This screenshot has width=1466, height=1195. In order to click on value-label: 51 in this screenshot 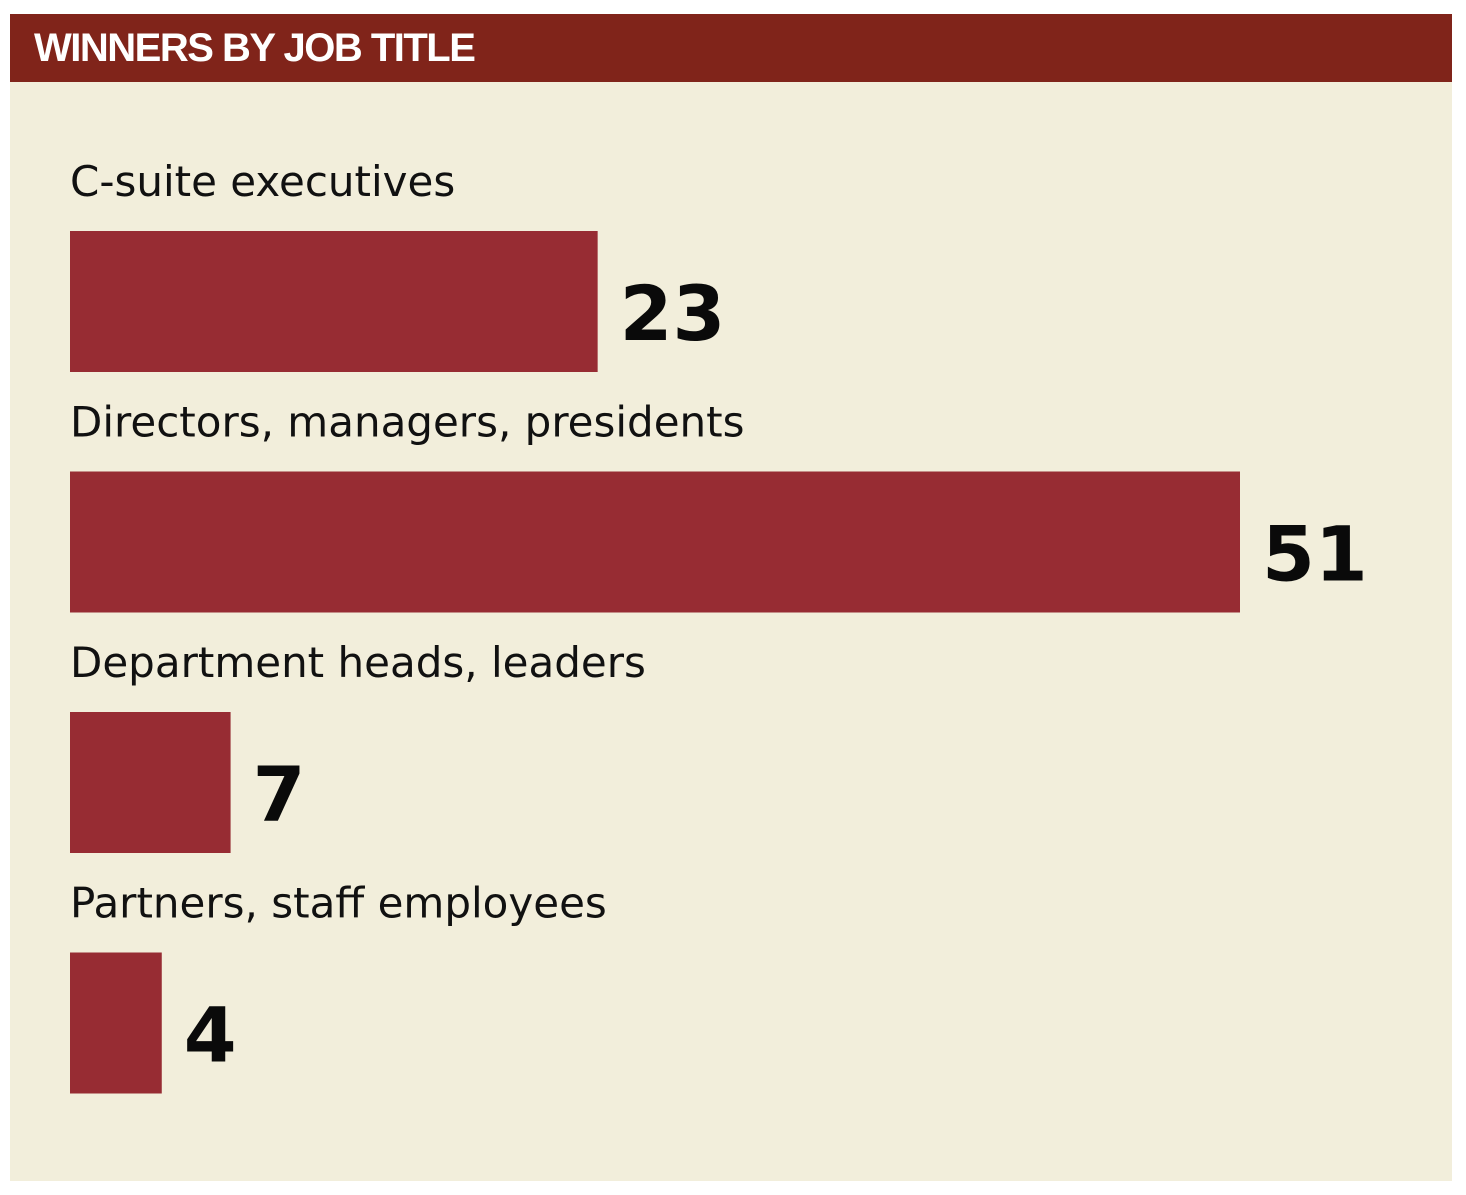, I will do `click(1315, 554)`.